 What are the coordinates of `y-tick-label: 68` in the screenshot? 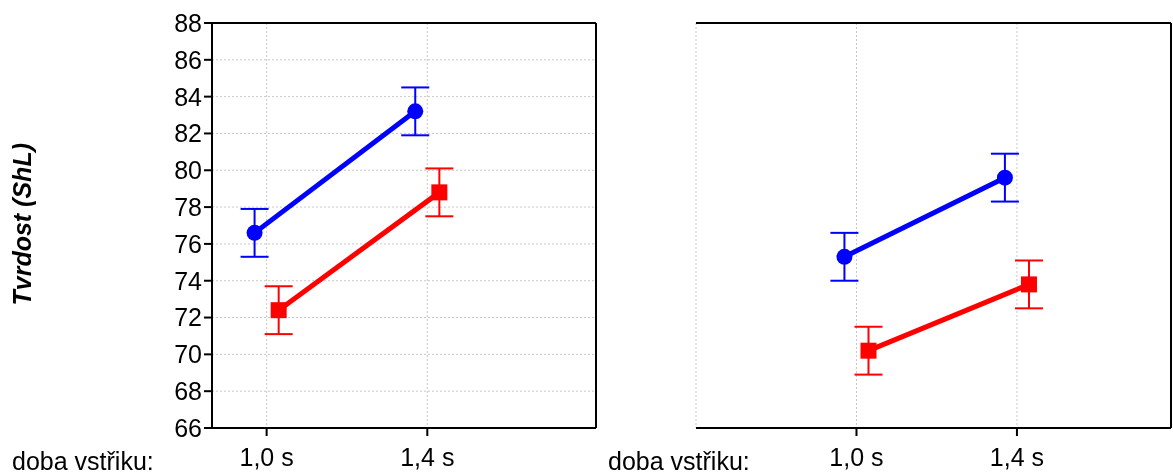 It's located at (188, 391).